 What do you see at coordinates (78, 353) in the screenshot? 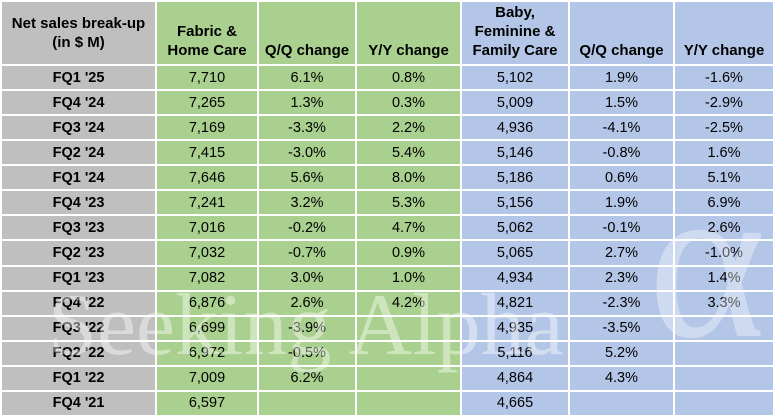
I see `quarter-label: FQ2 '22` at bounding box center [78, 353].